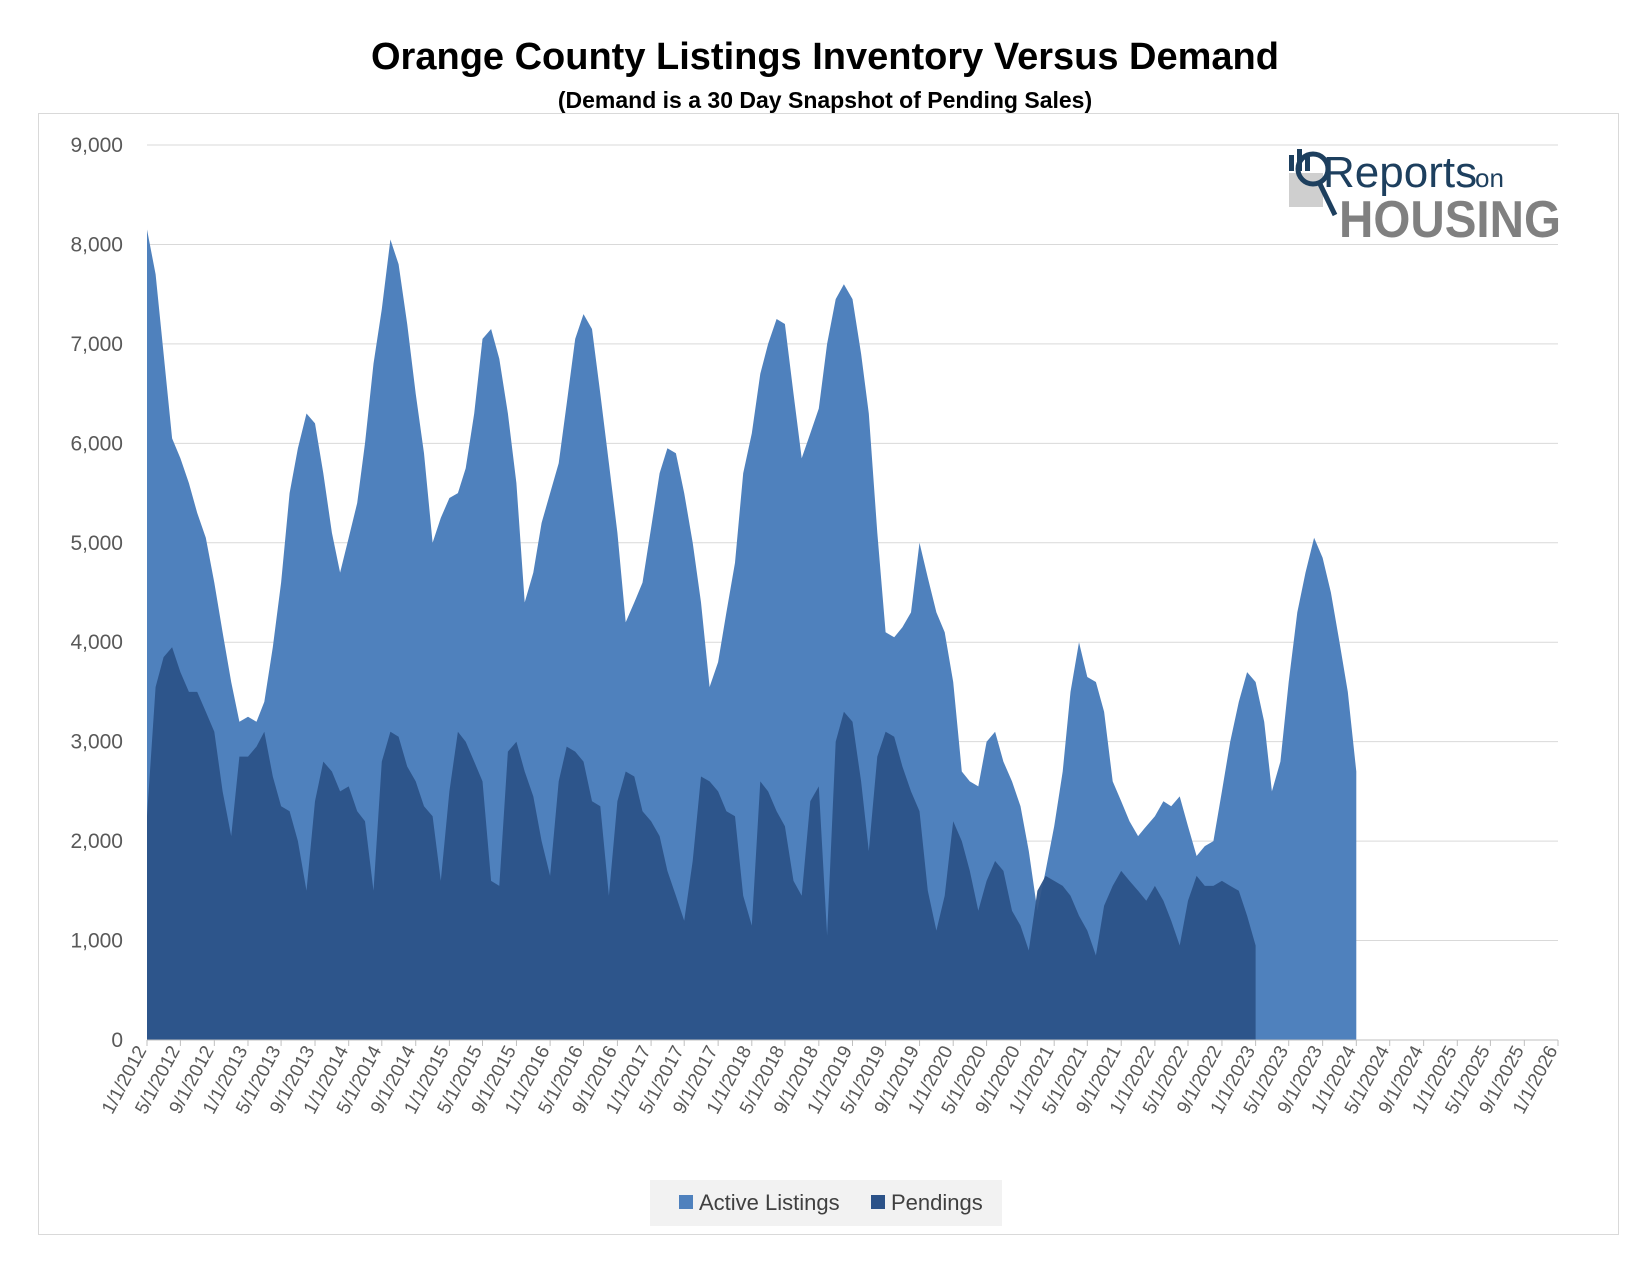  What do you see at coordinates (1306, 190) in the screenshot?
I see `logo-grey-block` at bounding box center [1306, 190].